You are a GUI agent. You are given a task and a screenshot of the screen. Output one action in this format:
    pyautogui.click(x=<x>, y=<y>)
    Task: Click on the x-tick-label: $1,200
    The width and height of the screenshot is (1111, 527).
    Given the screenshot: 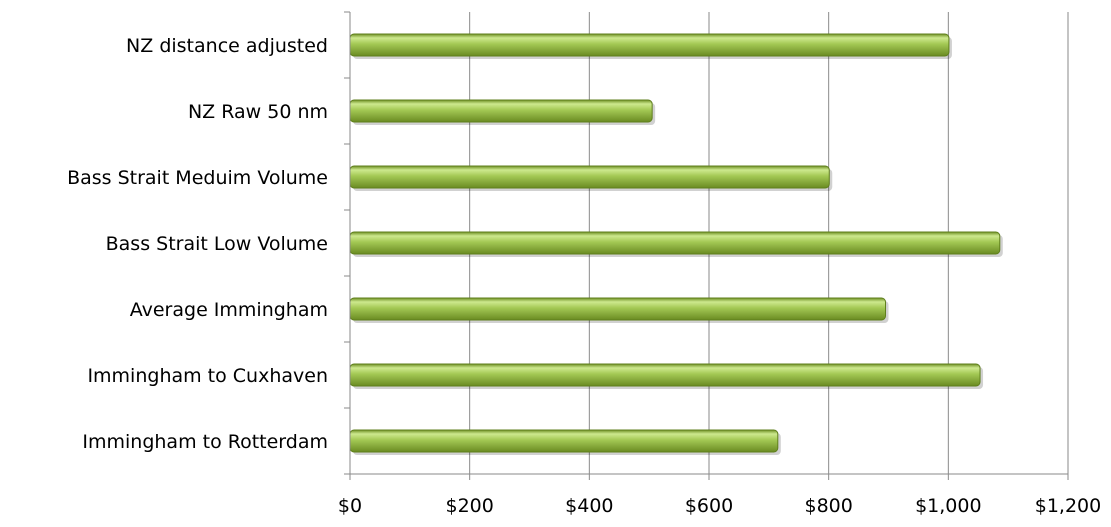 What is the action you would take?
    pyautogui.click(x=1068, y=506)
    